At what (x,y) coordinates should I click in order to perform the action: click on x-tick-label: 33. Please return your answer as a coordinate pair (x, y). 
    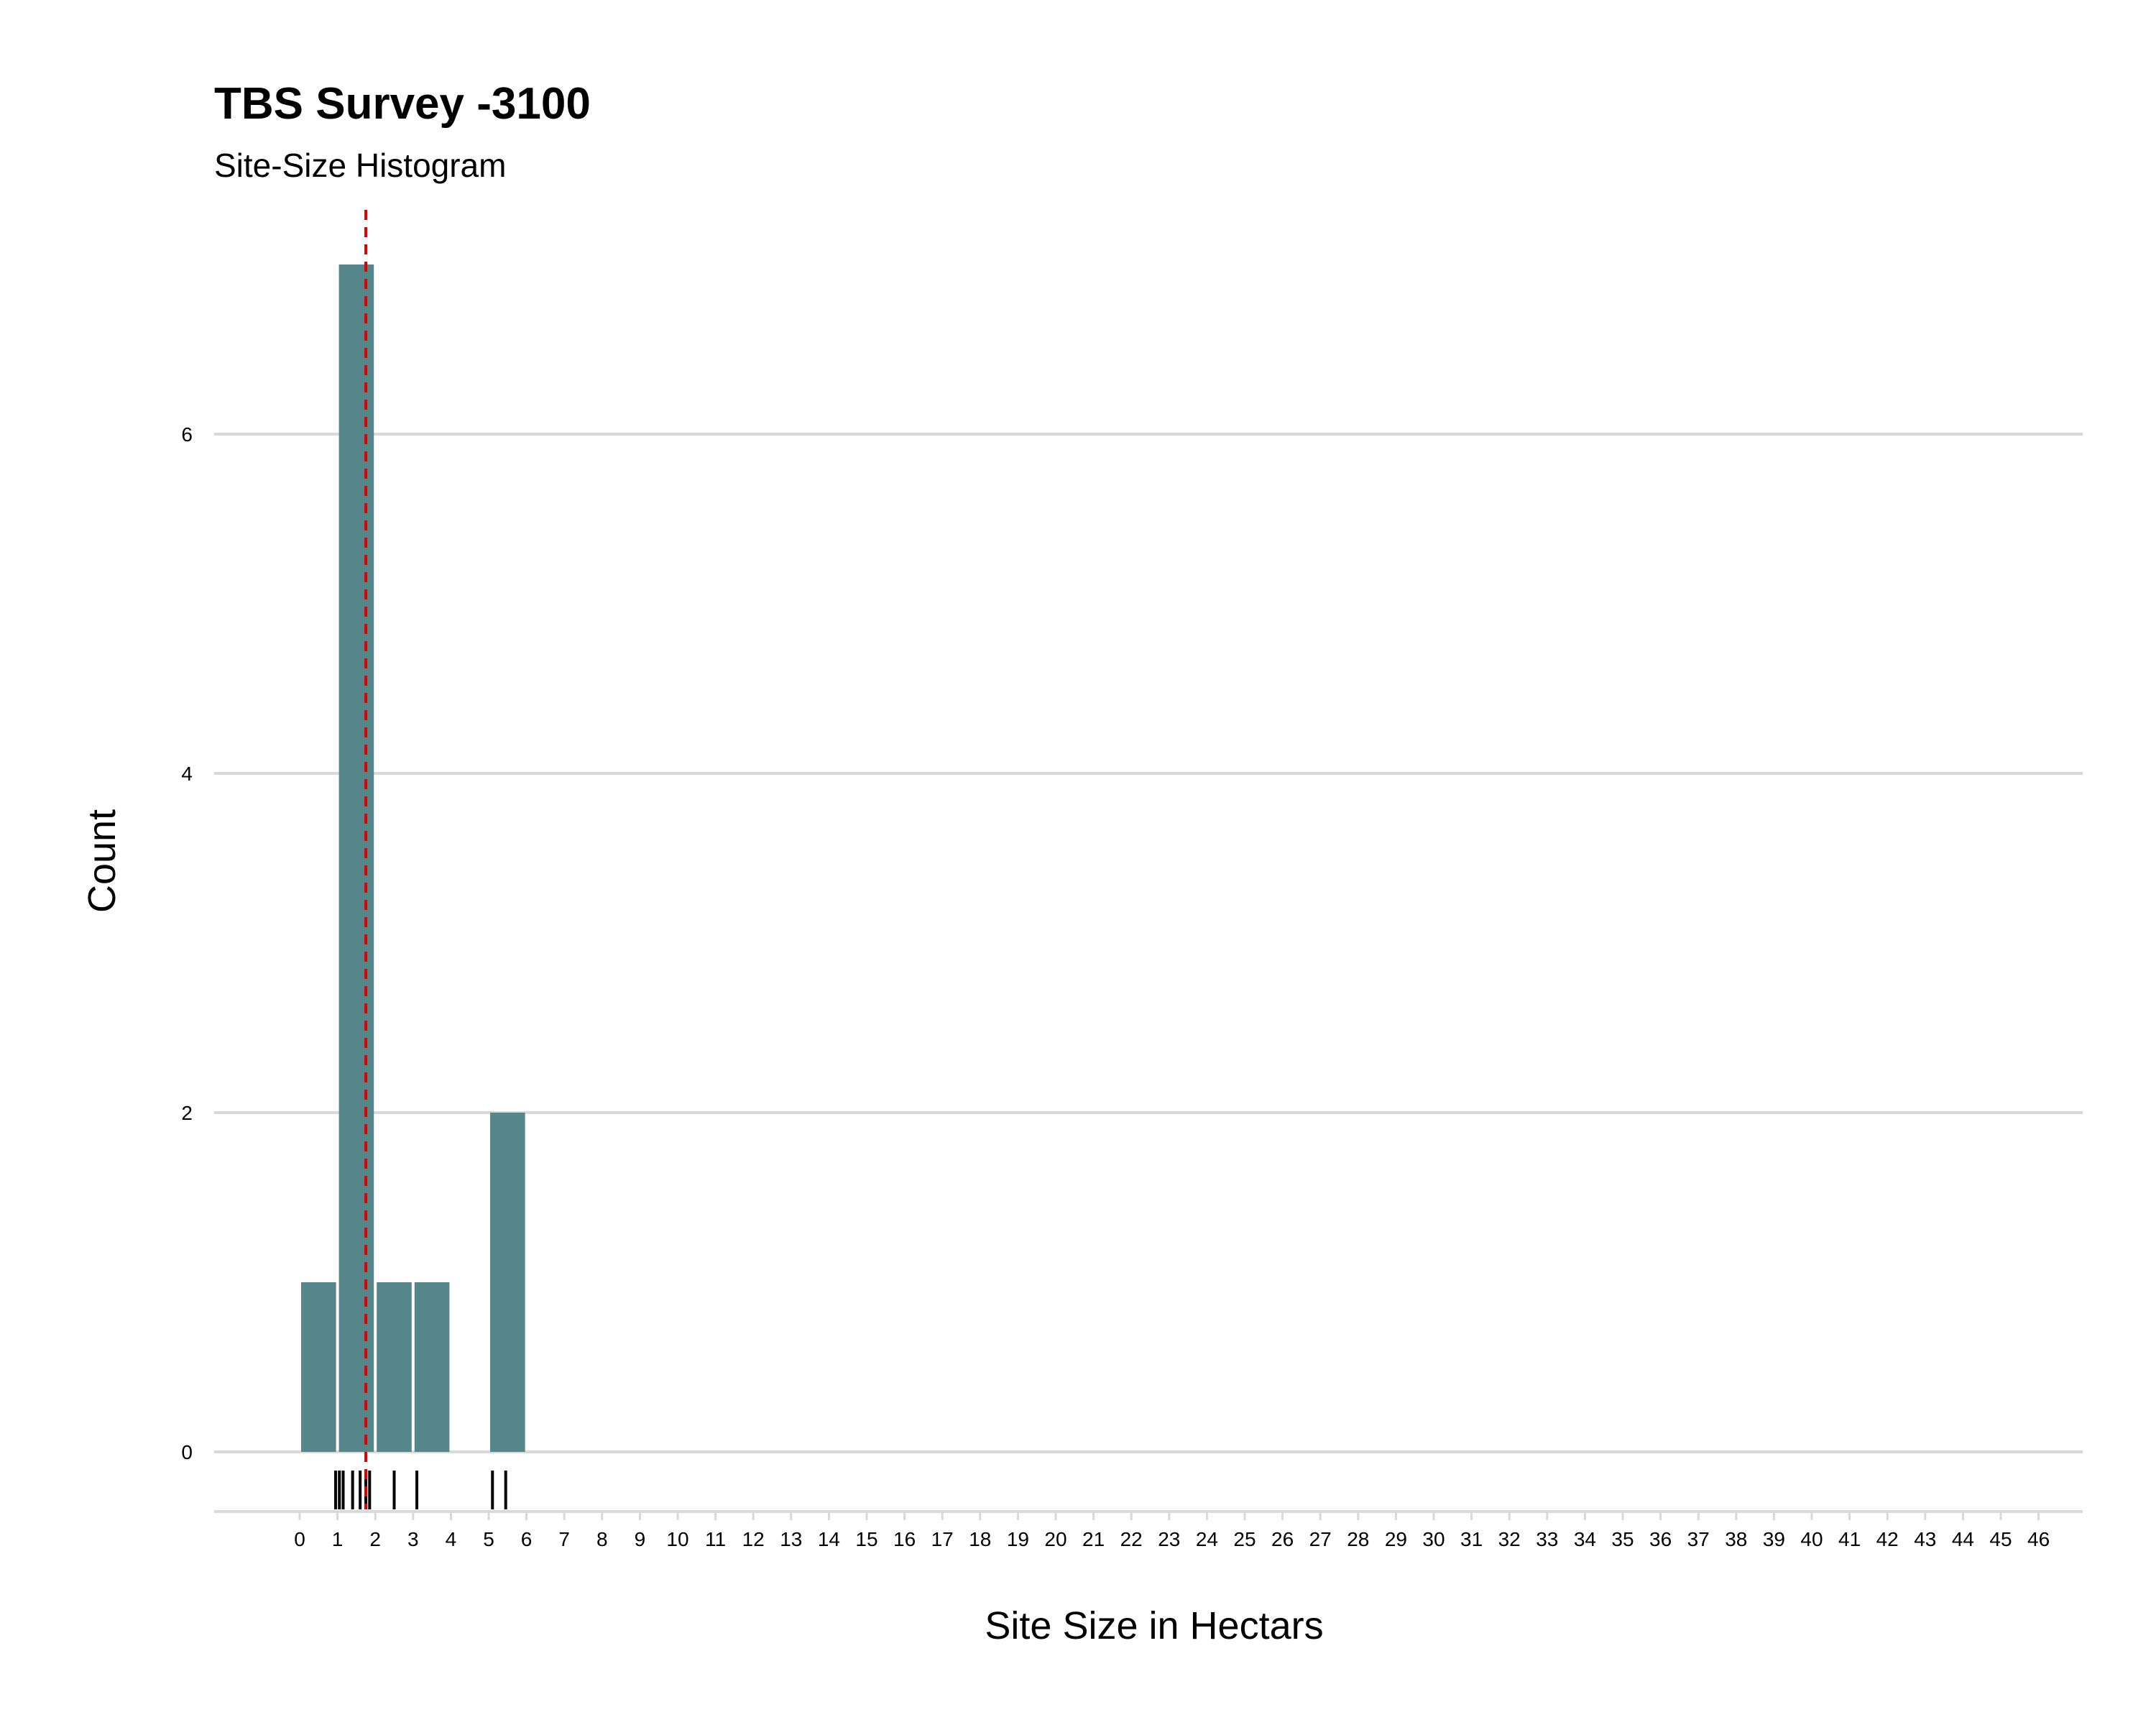
    Looking at the image, I should click on (1547, 1539).